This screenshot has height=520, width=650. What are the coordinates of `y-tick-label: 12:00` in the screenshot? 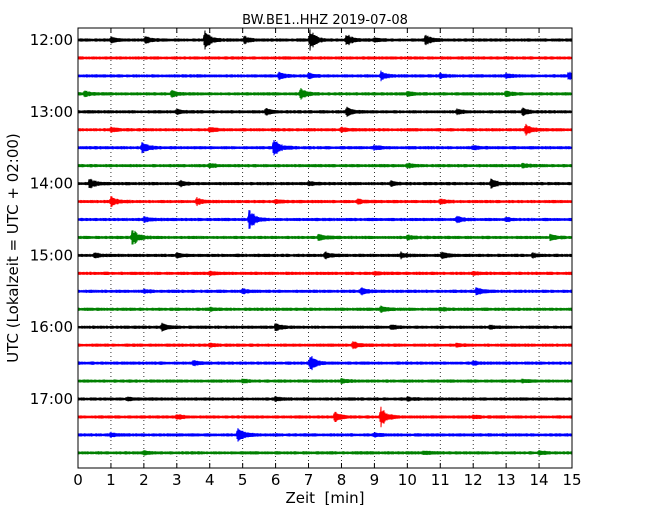 It's located at (51, 40).